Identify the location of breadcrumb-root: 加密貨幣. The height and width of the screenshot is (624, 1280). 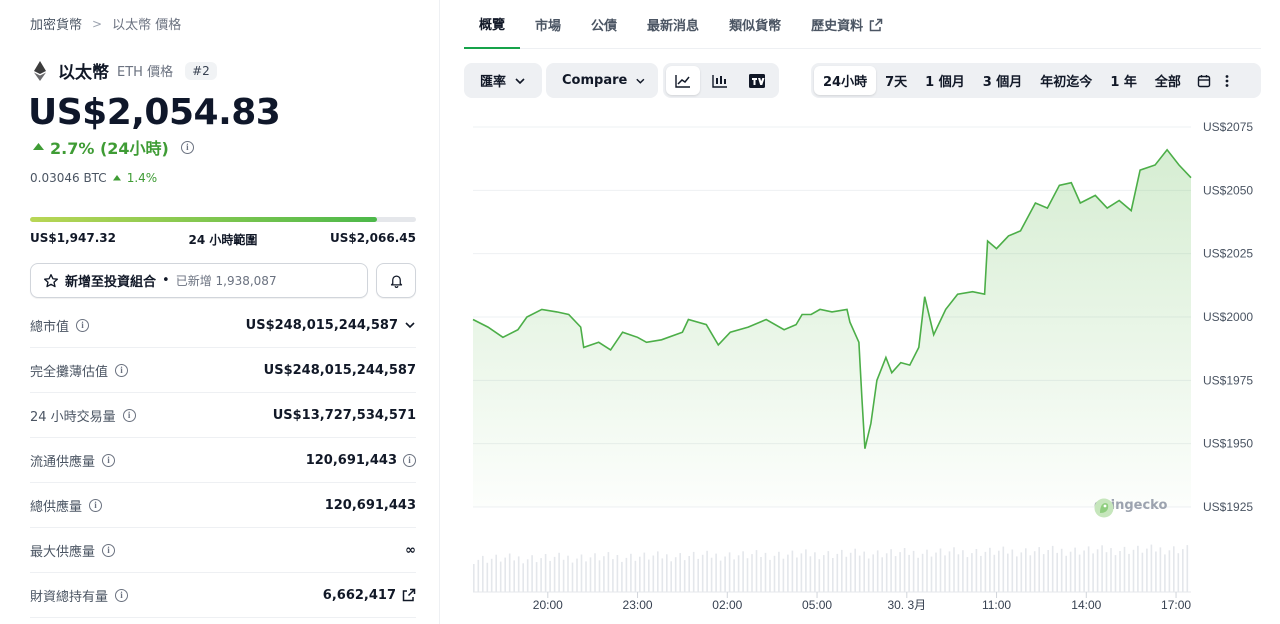
(56, 25).